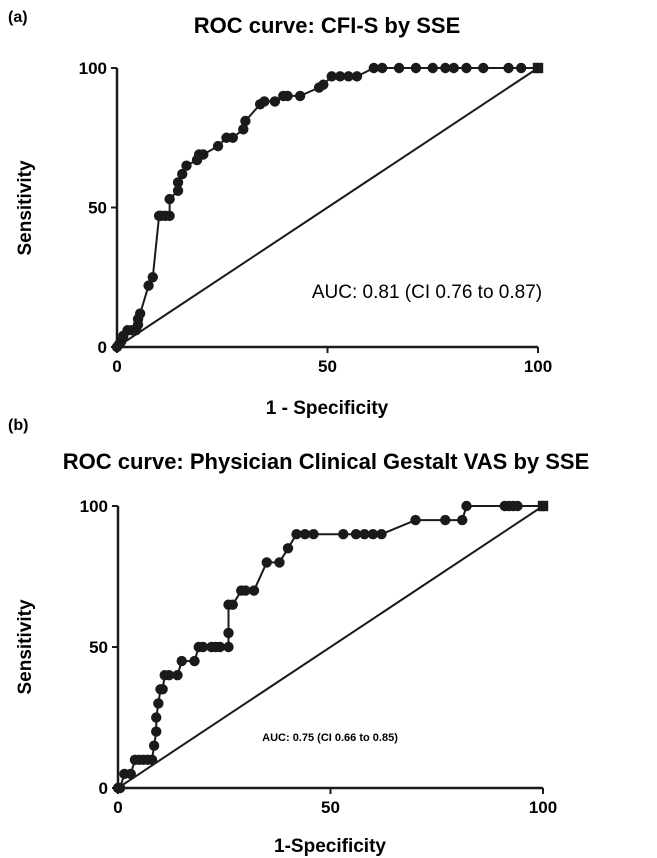  What do you see at coordinates (330, 846) in the screenshot?
I see `panel-b-xlabel: 1-Specificity` at bounding box center [330, 846].